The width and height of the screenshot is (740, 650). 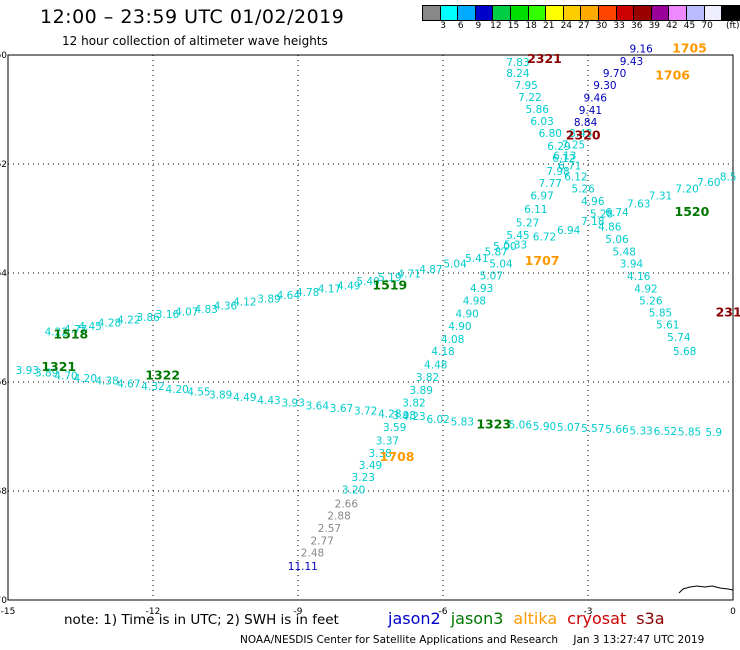 I want to click on swh-value-label: 2.88, so click(x=338, y=516).